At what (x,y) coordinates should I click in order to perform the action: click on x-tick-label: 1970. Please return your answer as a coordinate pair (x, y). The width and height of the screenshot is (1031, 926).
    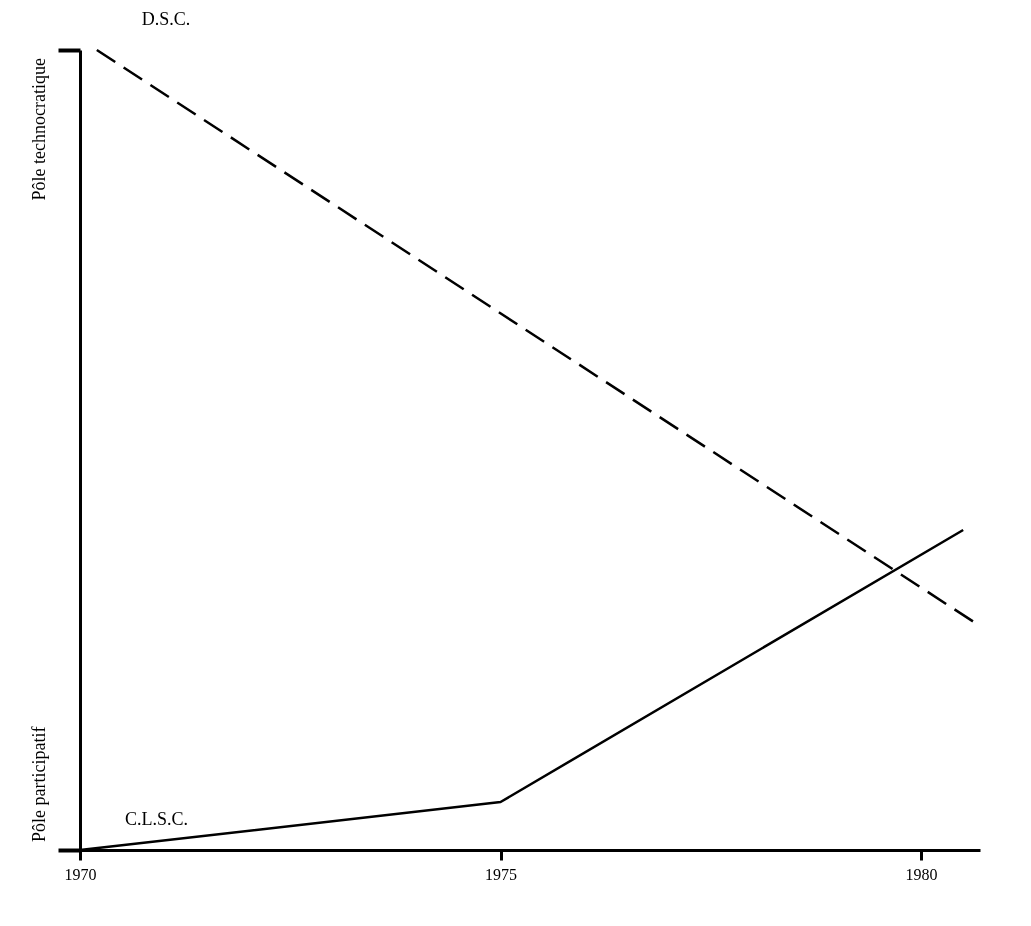
    Looking at the image, I should click on (80, 874).